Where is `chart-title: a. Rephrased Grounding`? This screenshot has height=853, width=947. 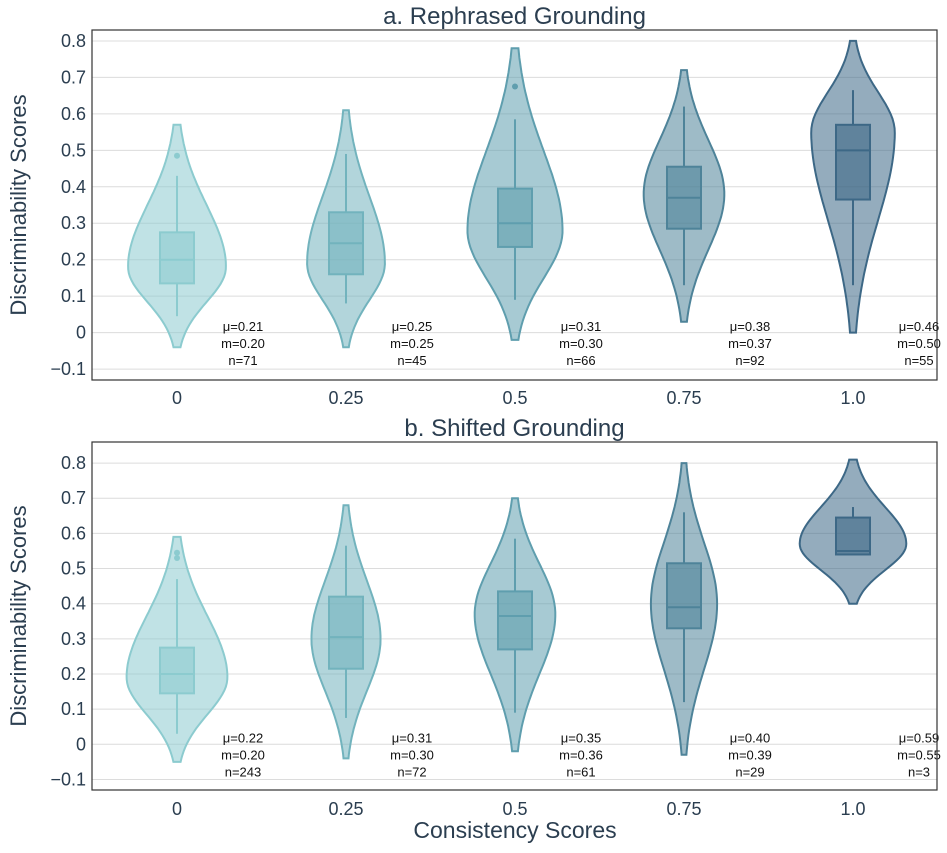
chart-title: a. Rephrased Grounding is located at coordinates (514, 16).